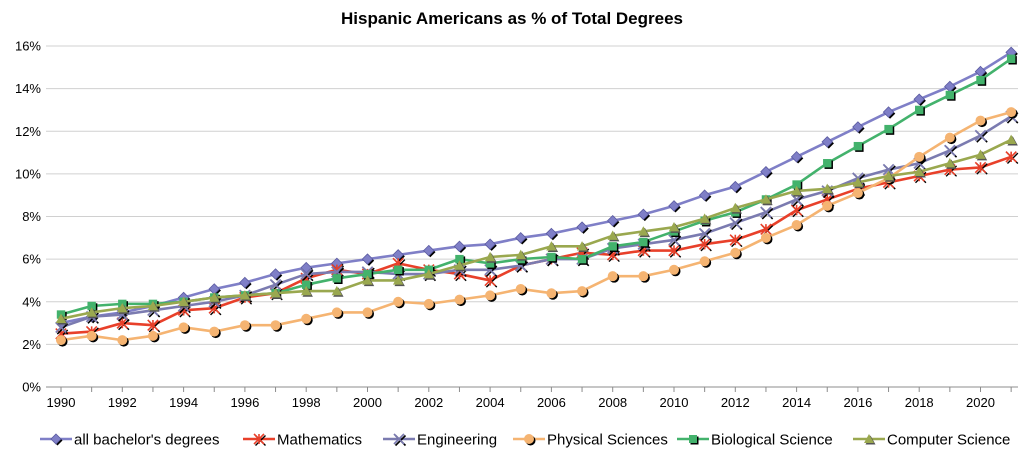 The width and height of the screenshot is (1024, 458). Describe the element at coordinates (590, 440) in the screenshot. I see `legend-item: Physical Sciences` at that location.